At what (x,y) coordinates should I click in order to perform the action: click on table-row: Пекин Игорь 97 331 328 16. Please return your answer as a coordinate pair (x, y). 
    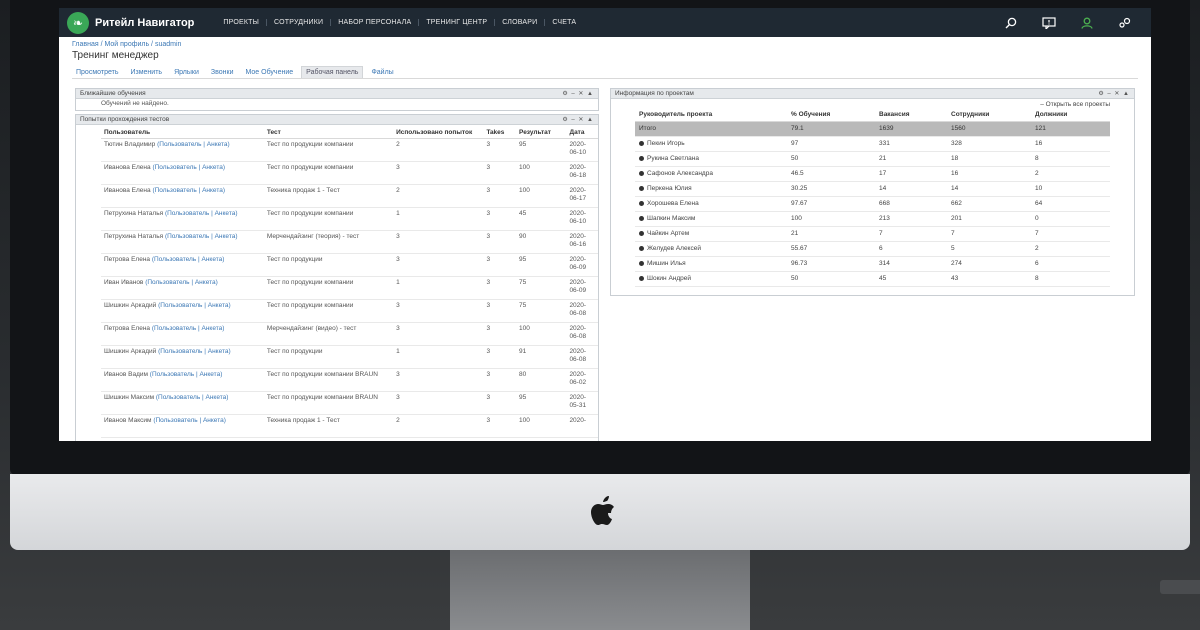
    Looking at the image, I should click on (872, 144).